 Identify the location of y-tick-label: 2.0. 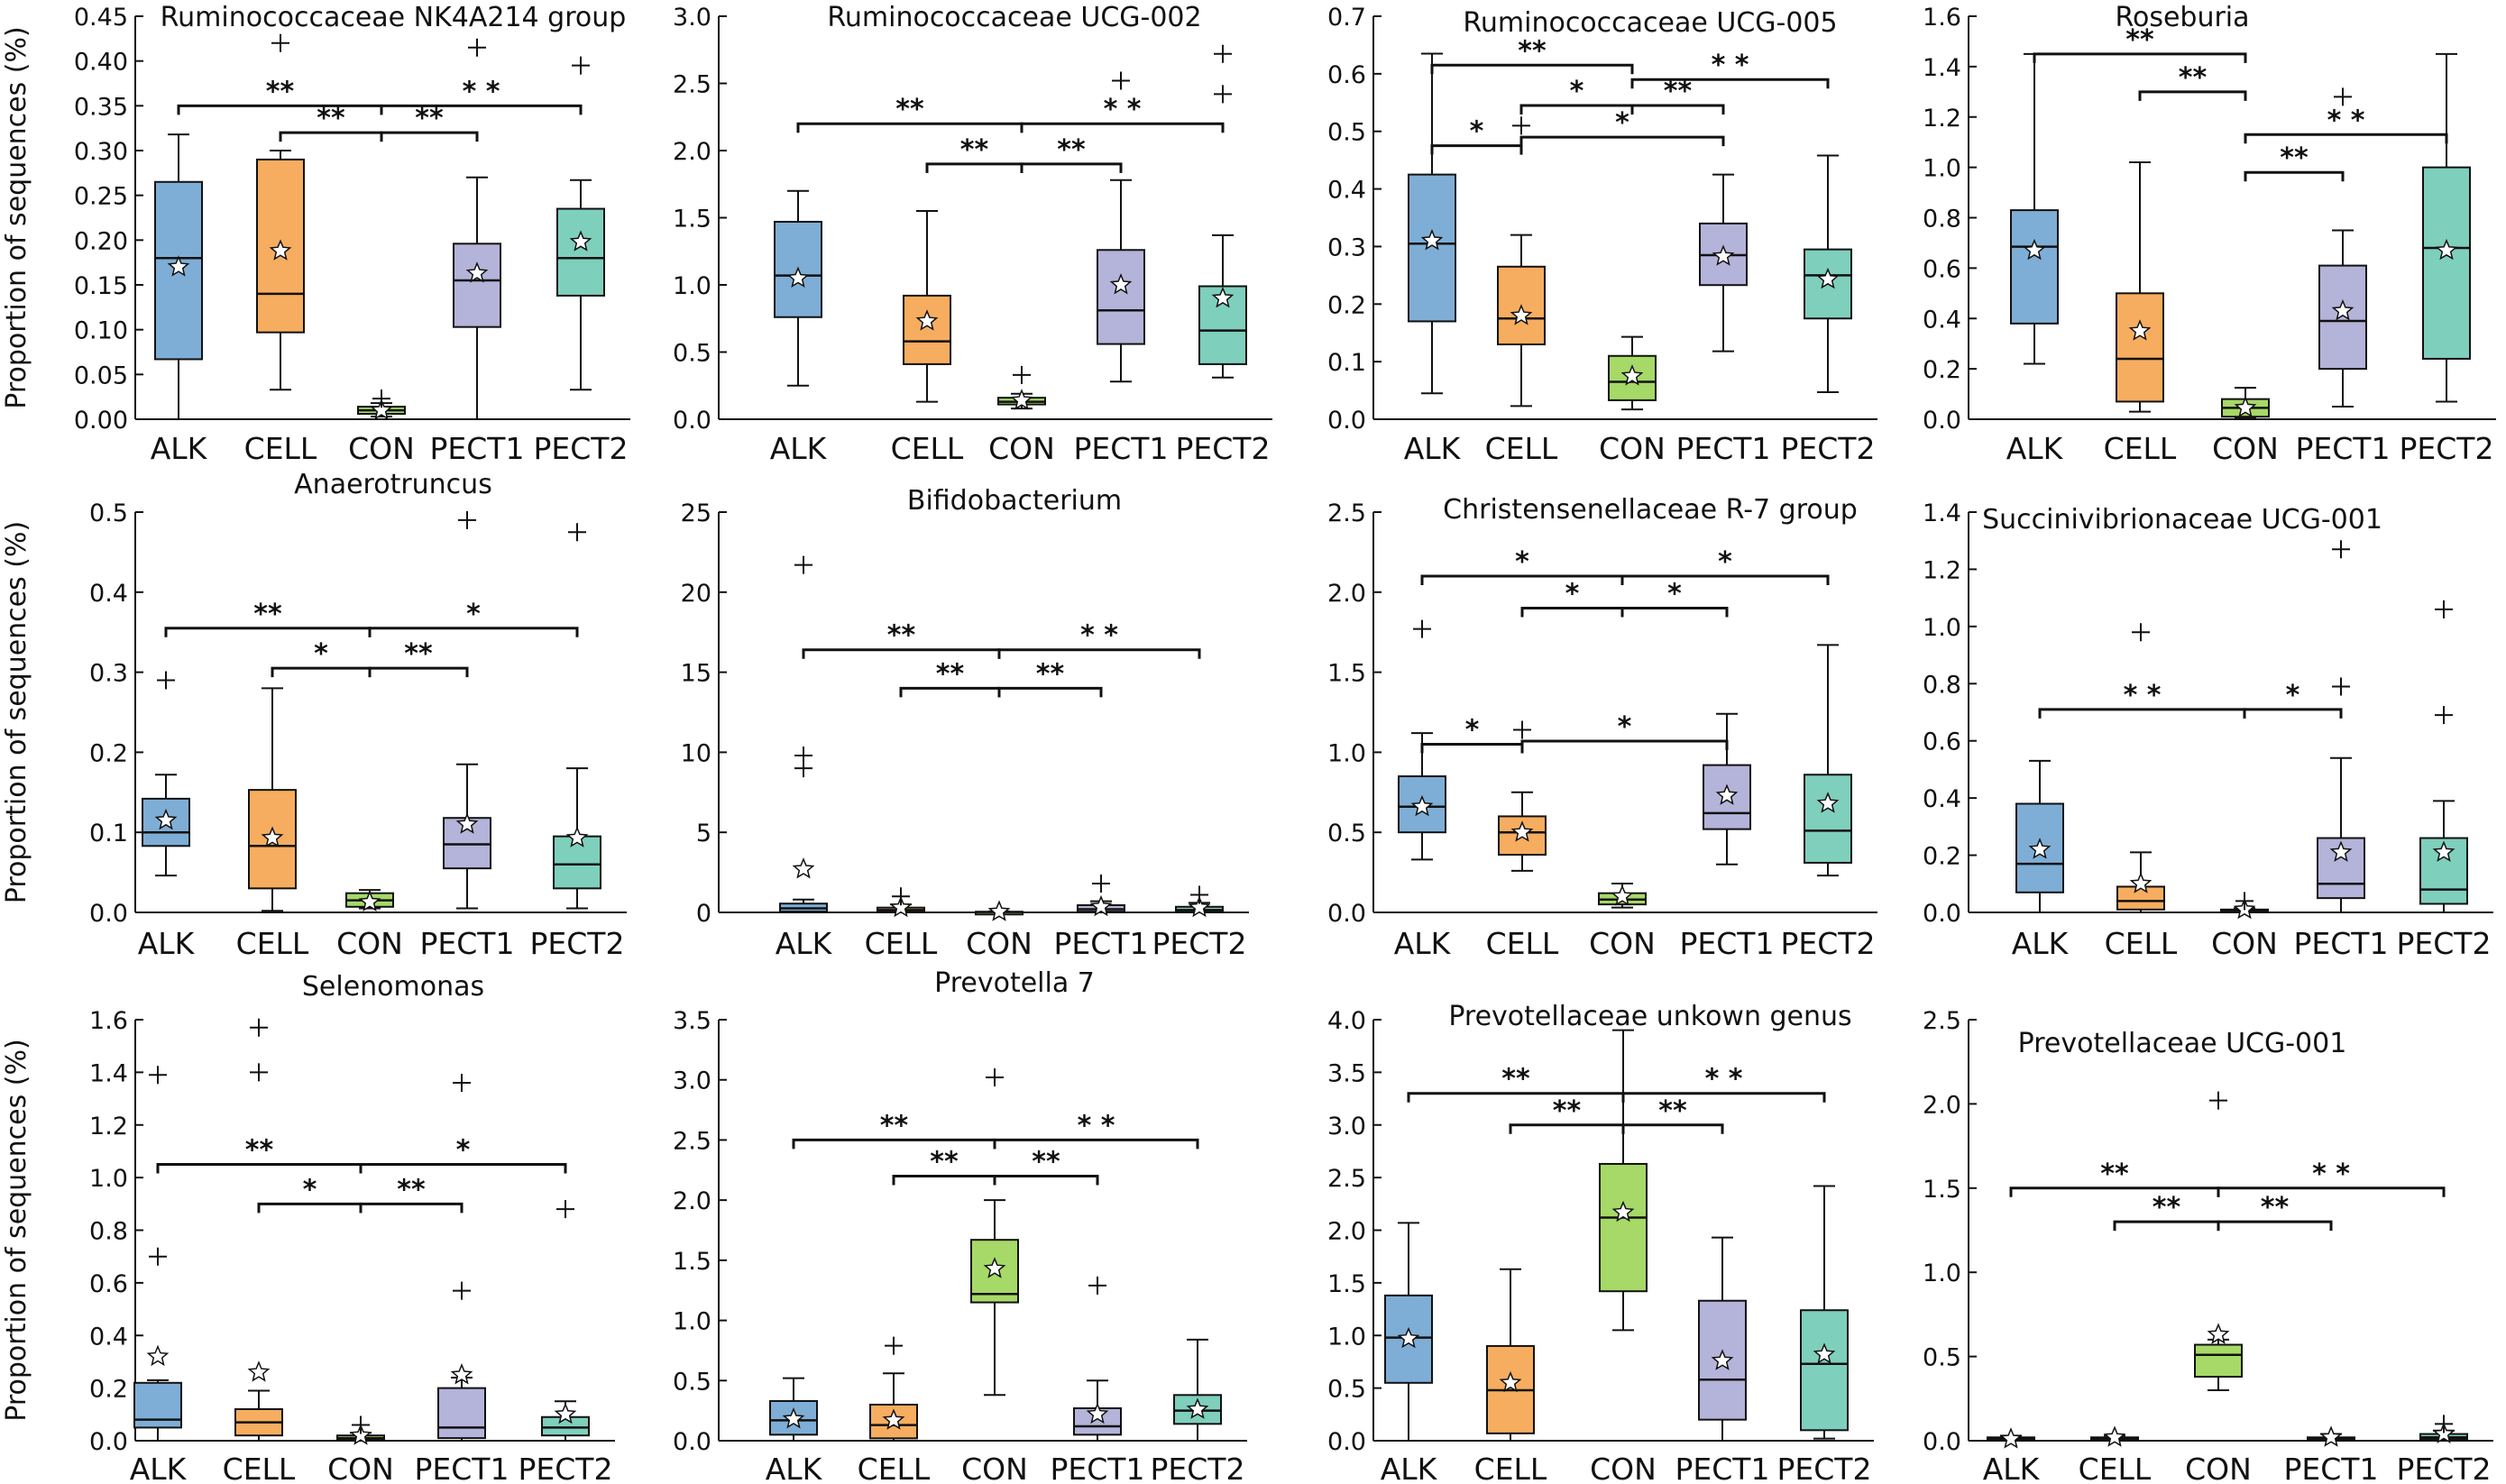
(692, 1201).